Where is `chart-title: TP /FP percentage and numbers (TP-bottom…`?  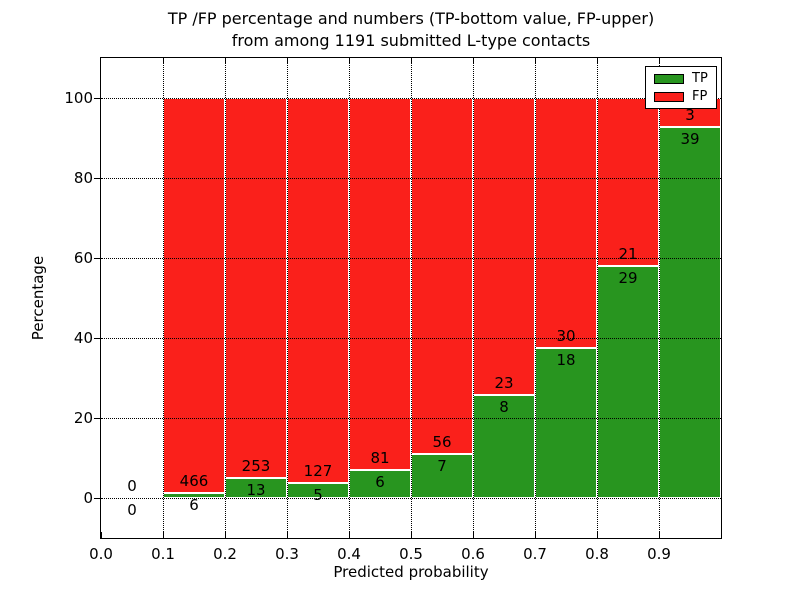
chart-title: TP /FP percentage and numbers (TP-bottom… is located at coordinates (411, 30).